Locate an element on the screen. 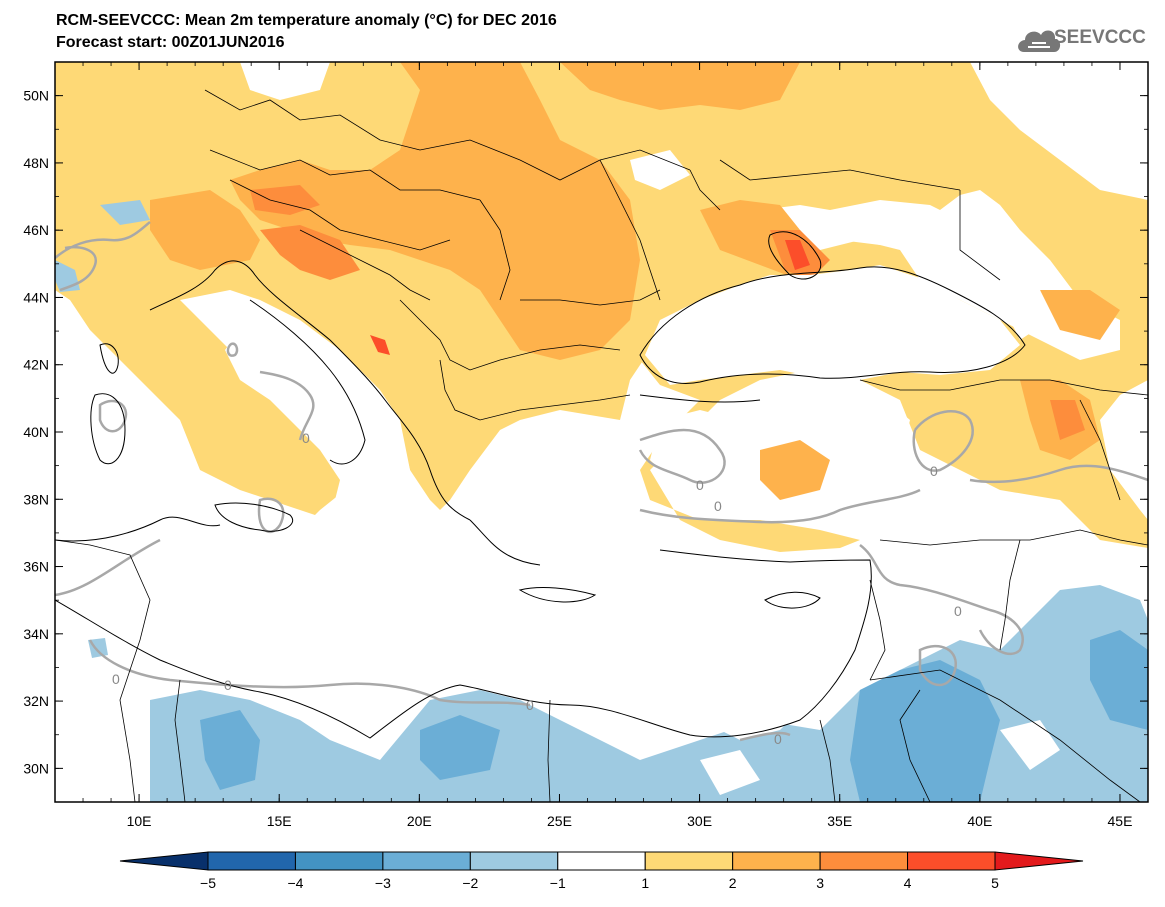 This screenshot has width=1165, height=907. anomaly-zone-m1-m2-alps is located at coordinates (125, 212).